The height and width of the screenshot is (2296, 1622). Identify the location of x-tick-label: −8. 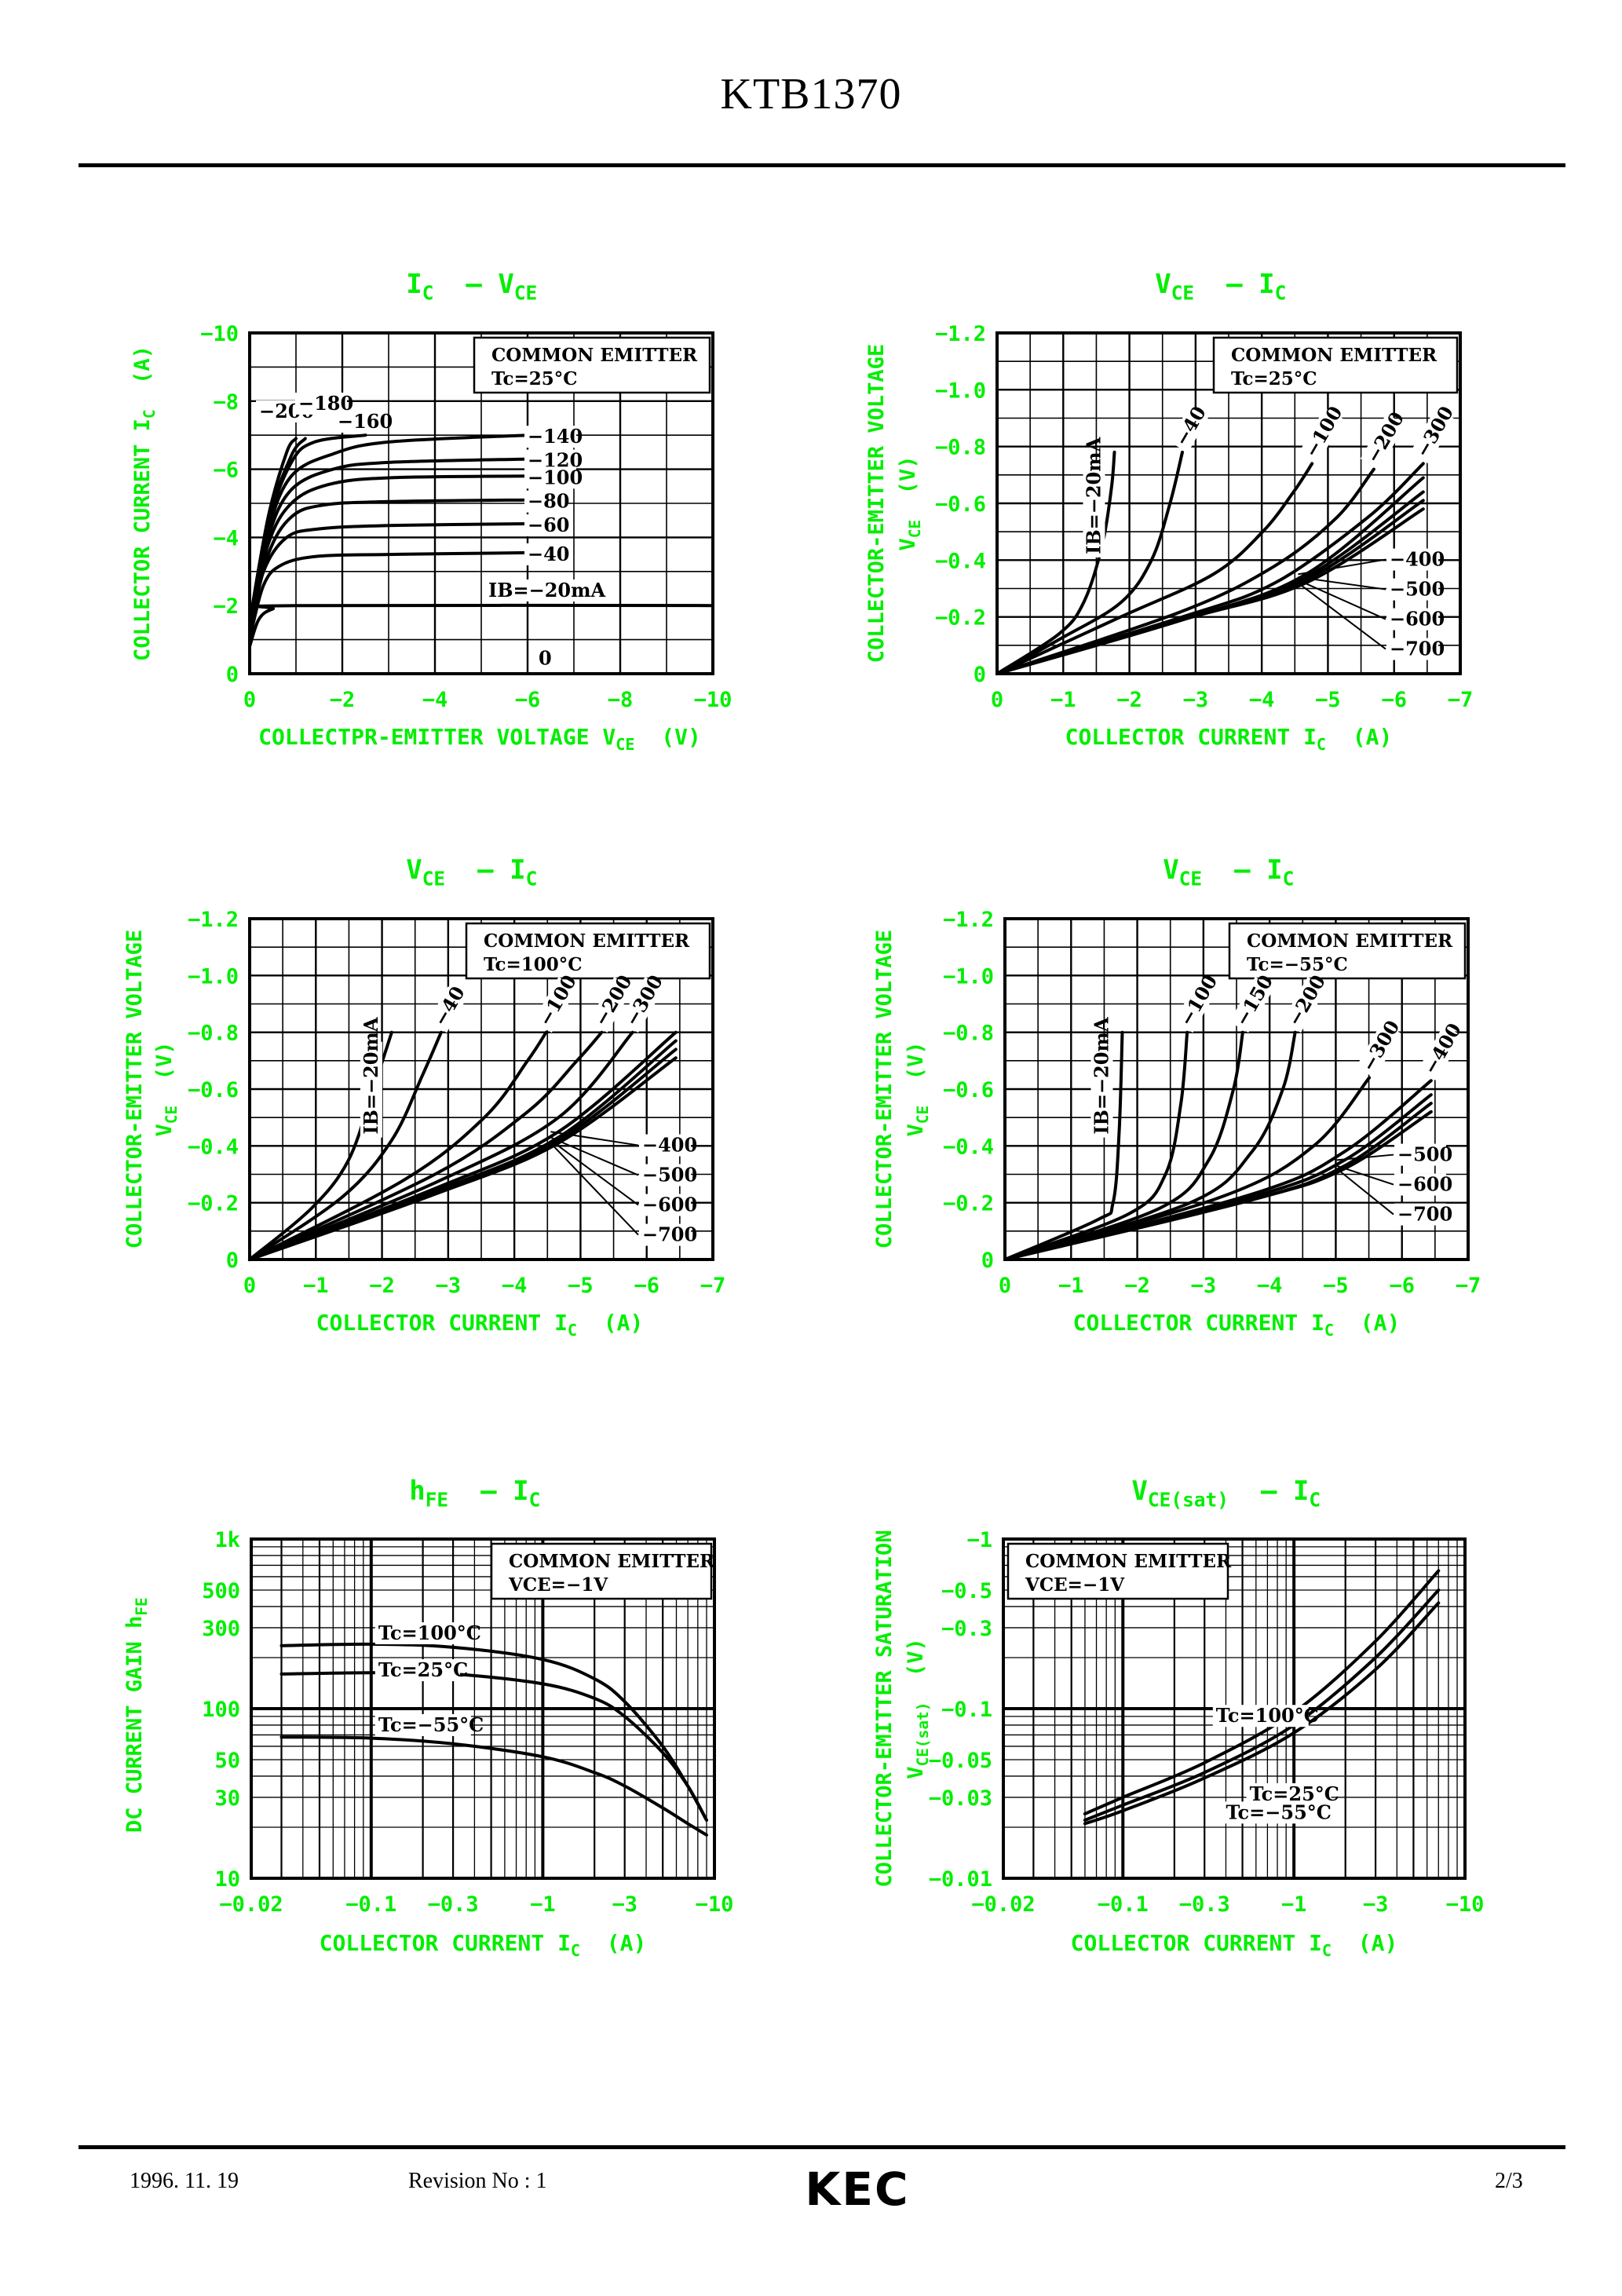
(621, 700).